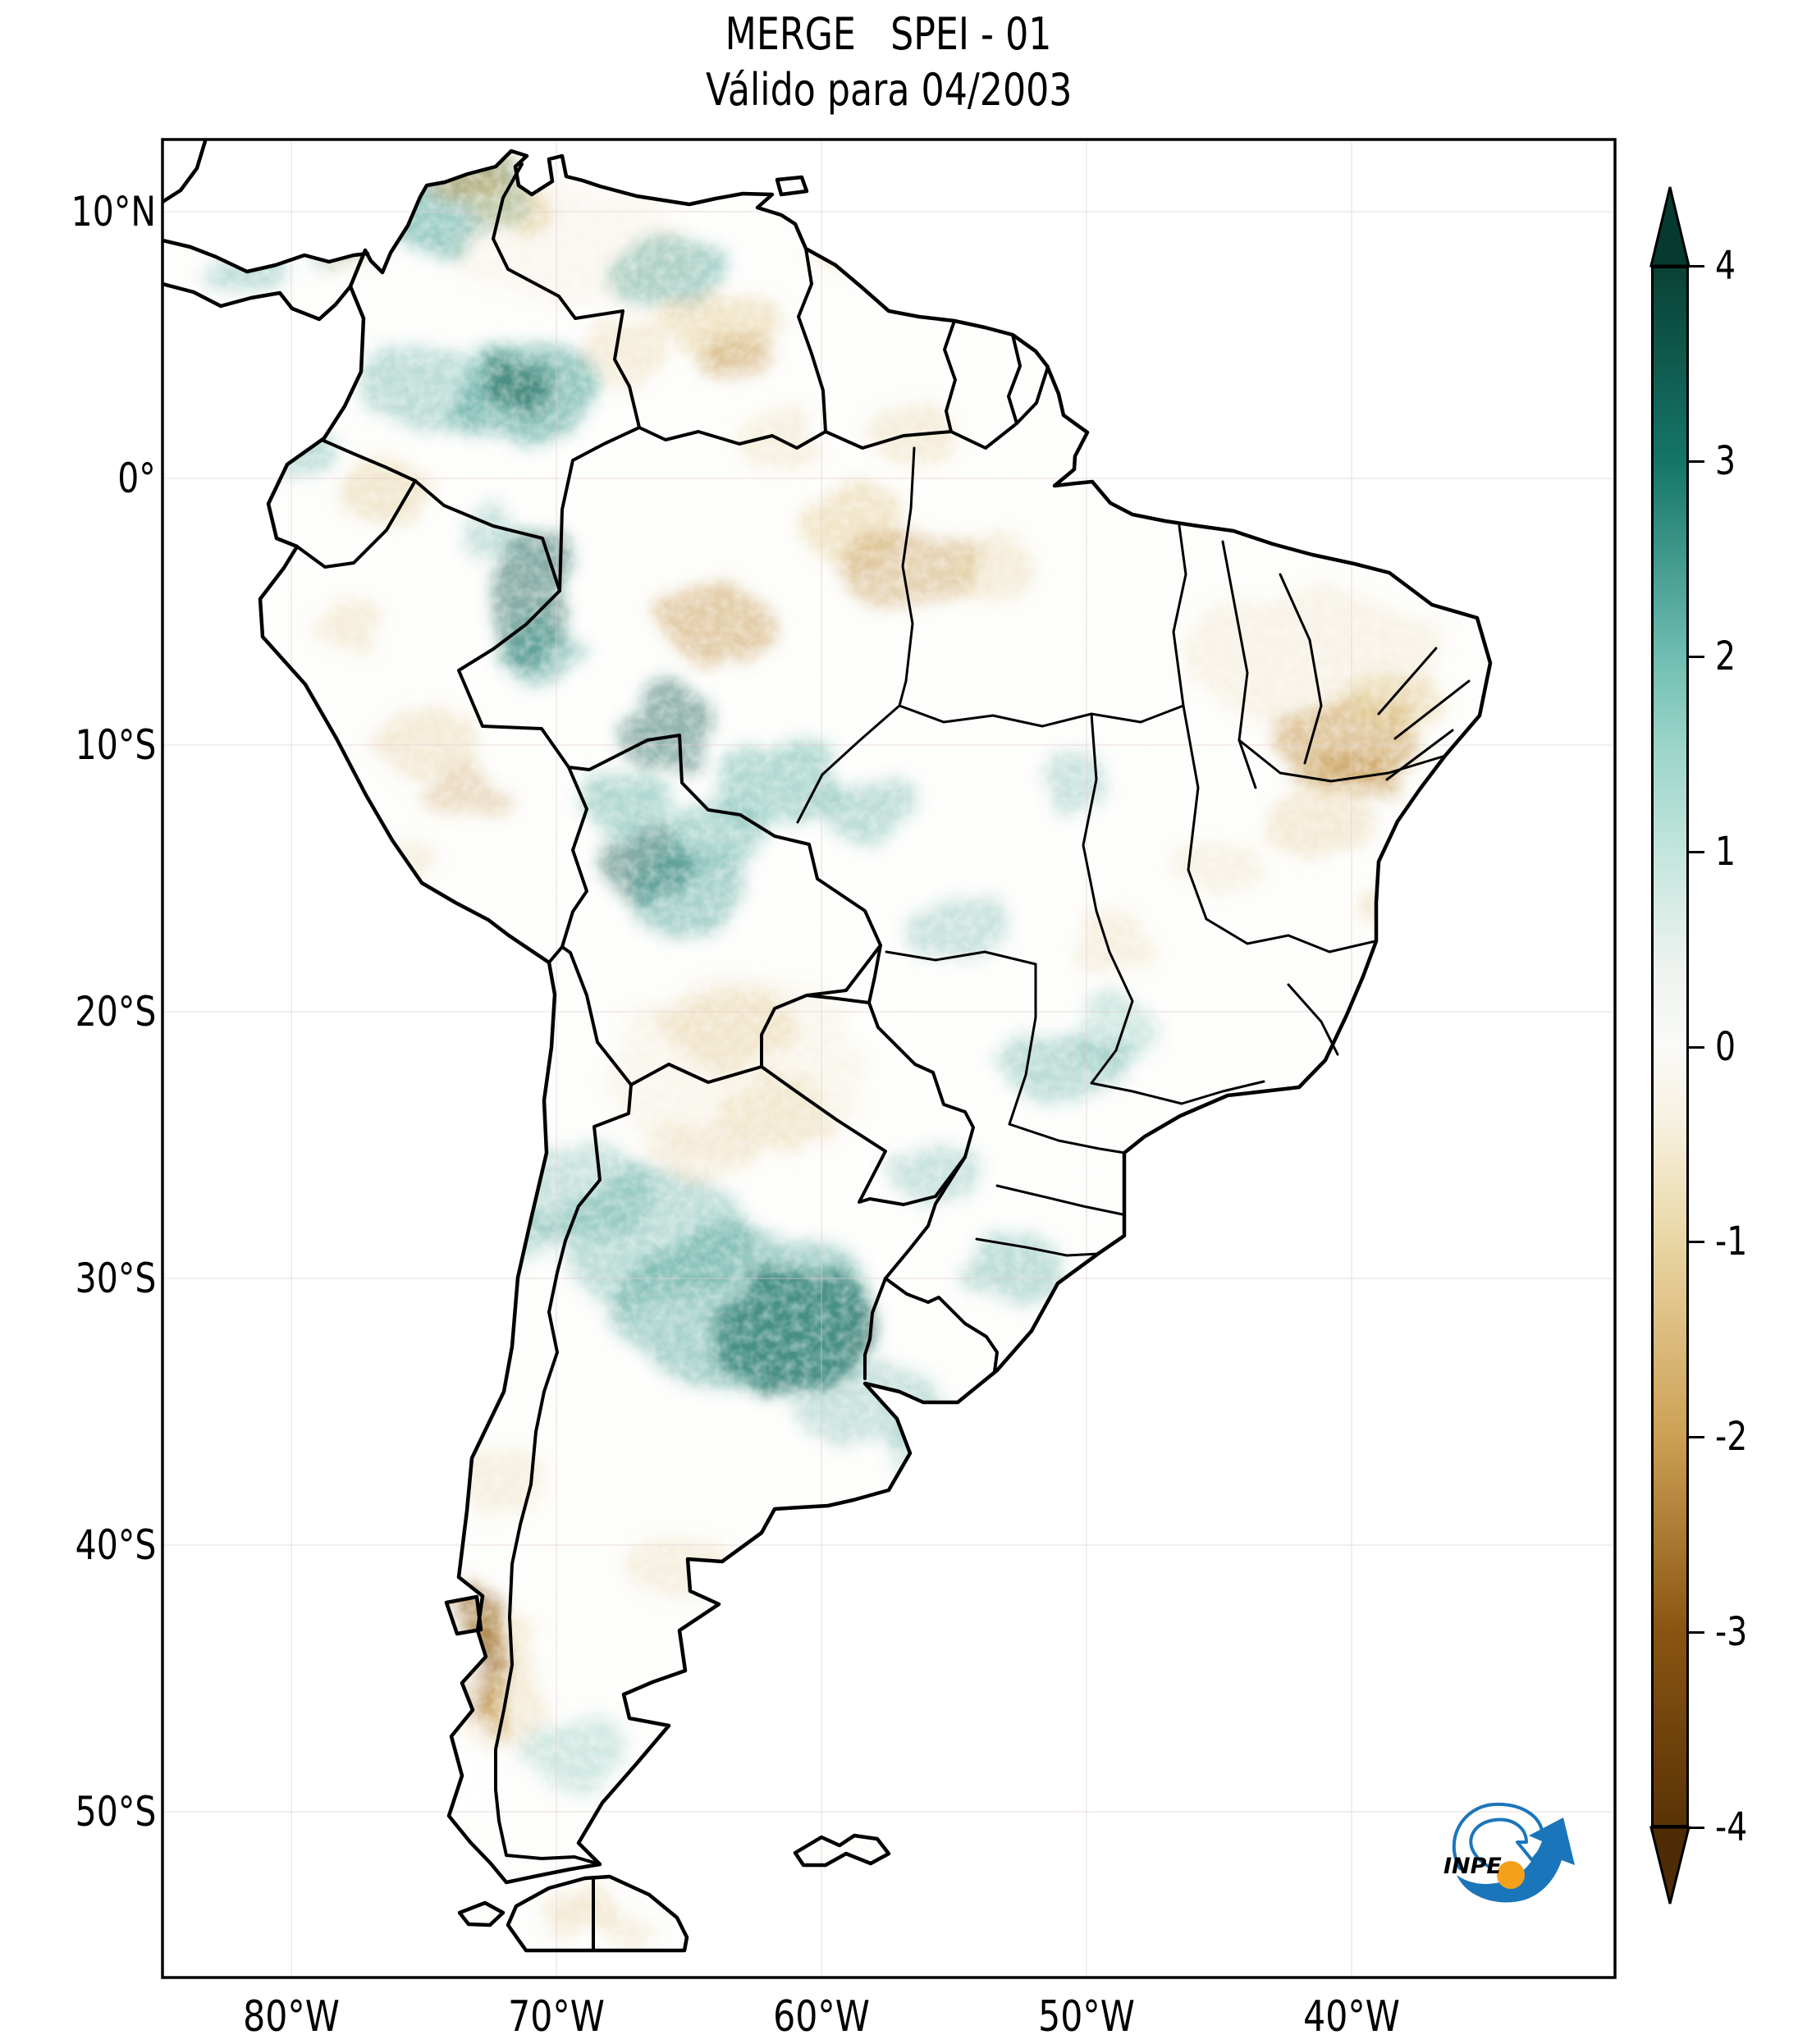  I want to click on latitude-tick-label: 10°N, so click(113, 212).